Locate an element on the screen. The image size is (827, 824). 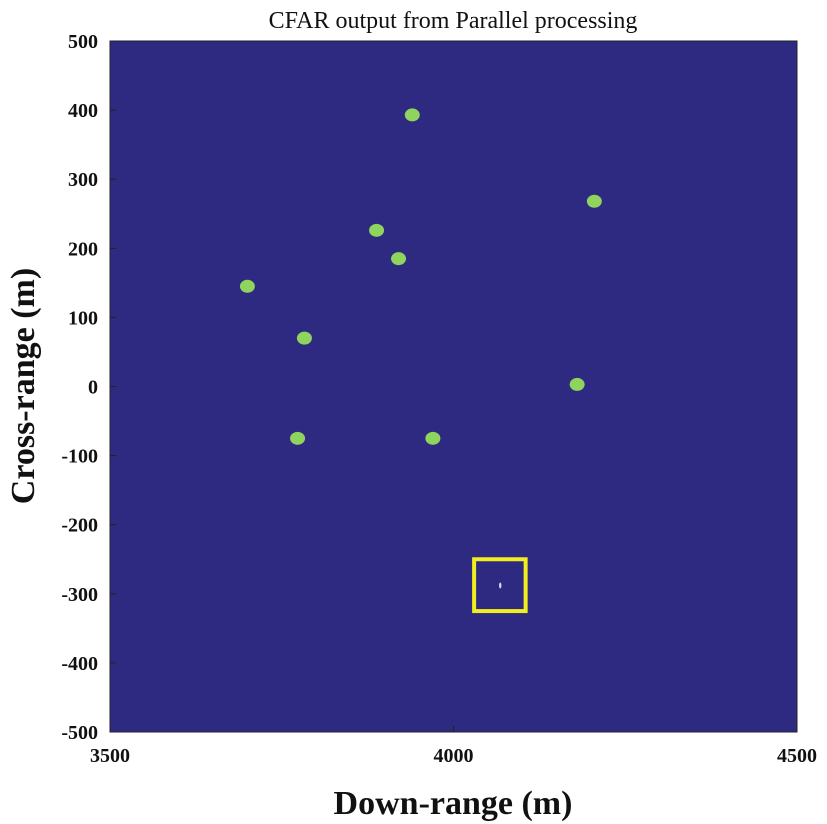
x-axis-ticks: 3500 4000 4500 is located at coordinates (453, 746).